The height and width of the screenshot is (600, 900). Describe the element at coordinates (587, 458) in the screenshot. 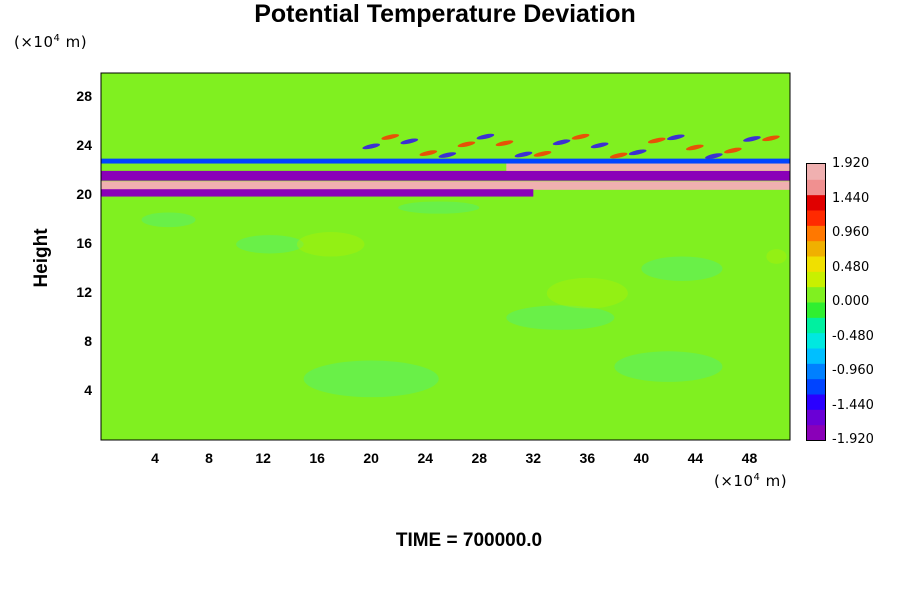

I see `x-tick-label: 36` at that location.